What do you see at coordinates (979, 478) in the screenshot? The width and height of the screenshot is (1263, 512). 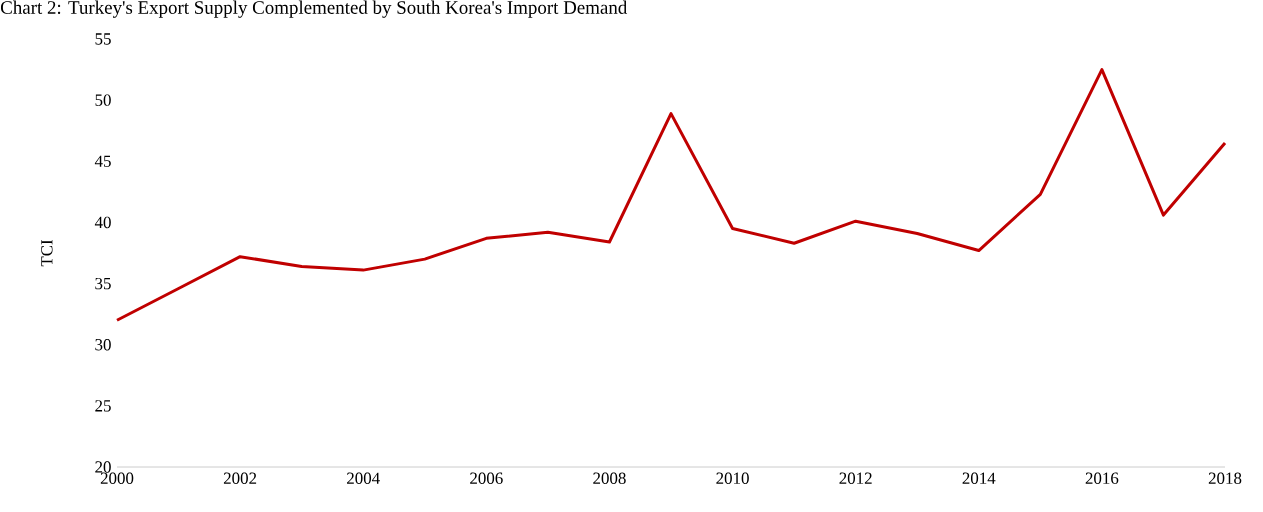 I see `x-tick-label: 2014` at bounding box center [979, 478].